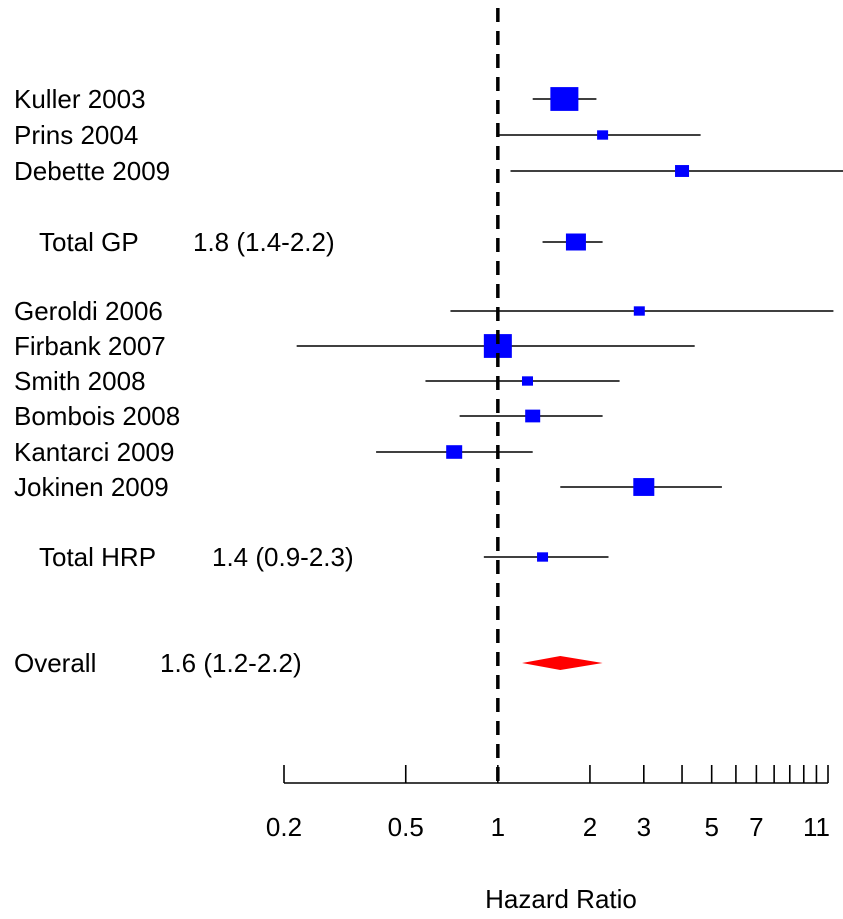  What do you see at coordinates (97, 557) in the screenshot?
I see `subtotal-label: Total HRP` at bounding box center [97, 557].